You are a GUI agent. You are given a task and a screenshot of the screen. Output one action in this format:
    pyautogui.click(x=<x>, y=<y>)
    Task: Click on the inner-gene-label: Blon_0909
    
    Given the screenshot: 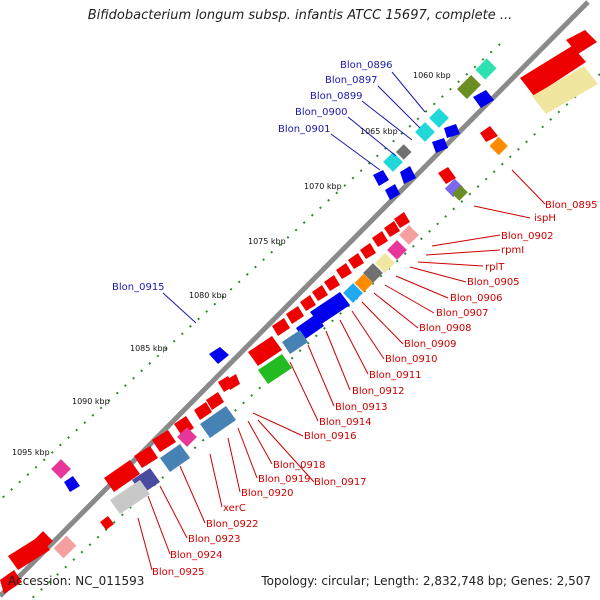 What is the action you would take?
    pyautogui.click(x=430, y=344)
    